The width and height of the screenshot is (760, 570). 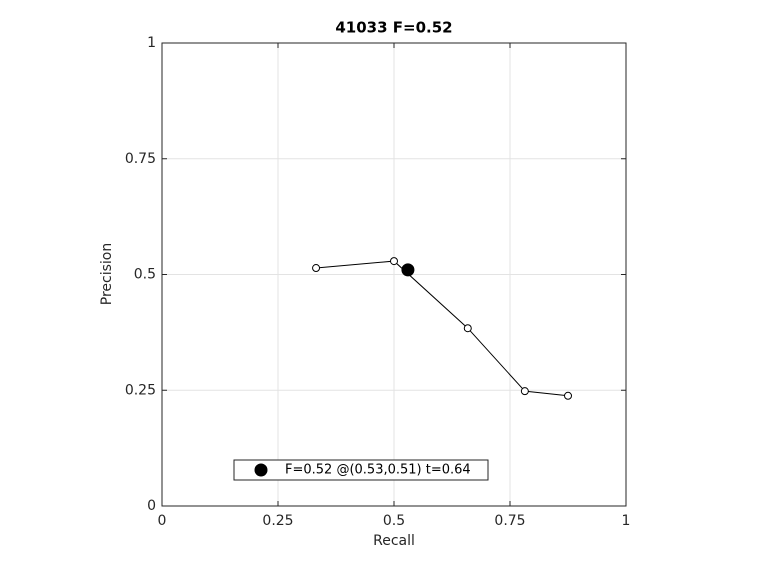 I want to click on legend-marker, so click(x=261, y=470).